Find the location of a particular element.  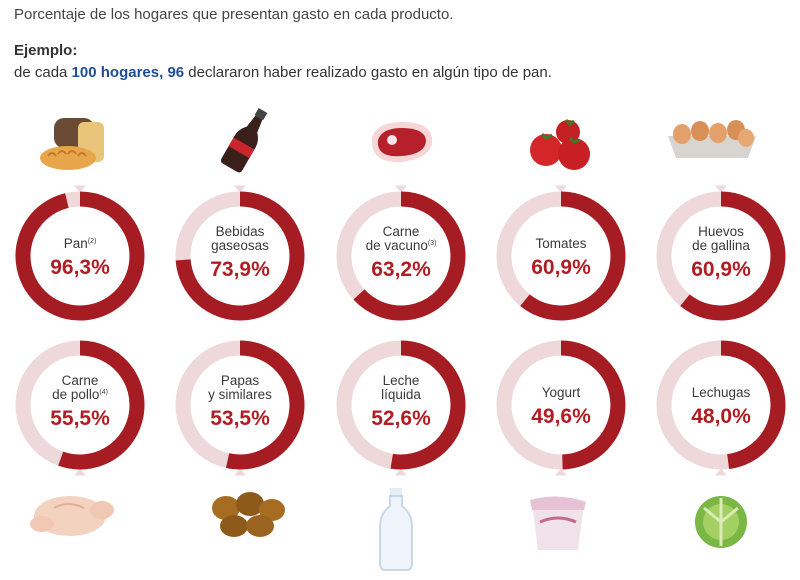

pointer-arrow-lettuce is located at coordinates (721, 472).